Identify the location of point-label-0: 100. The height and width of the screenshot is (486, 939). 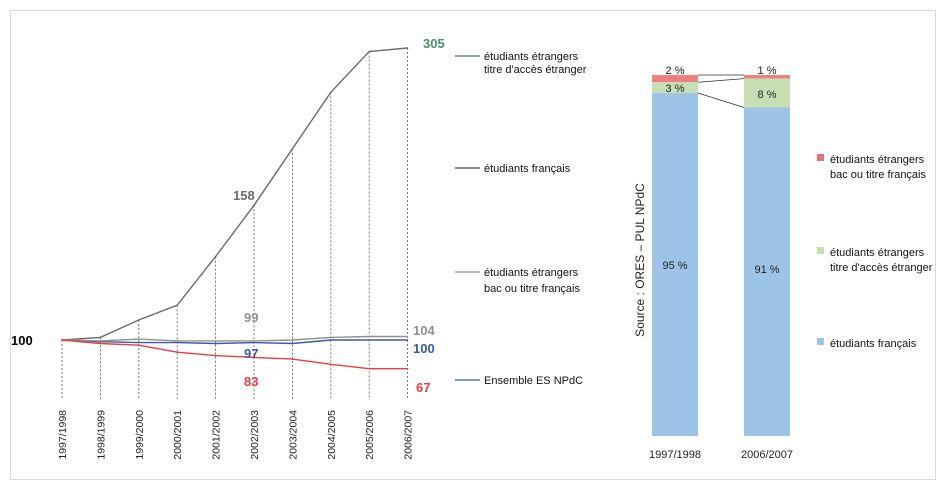
(22, 340).